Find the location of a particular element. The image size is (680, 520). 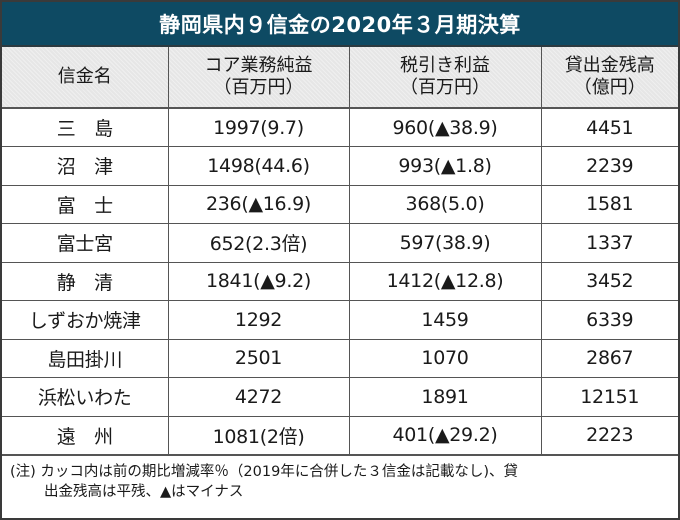

core-profit-cell: 1292 is located at coordinates (259, 320).